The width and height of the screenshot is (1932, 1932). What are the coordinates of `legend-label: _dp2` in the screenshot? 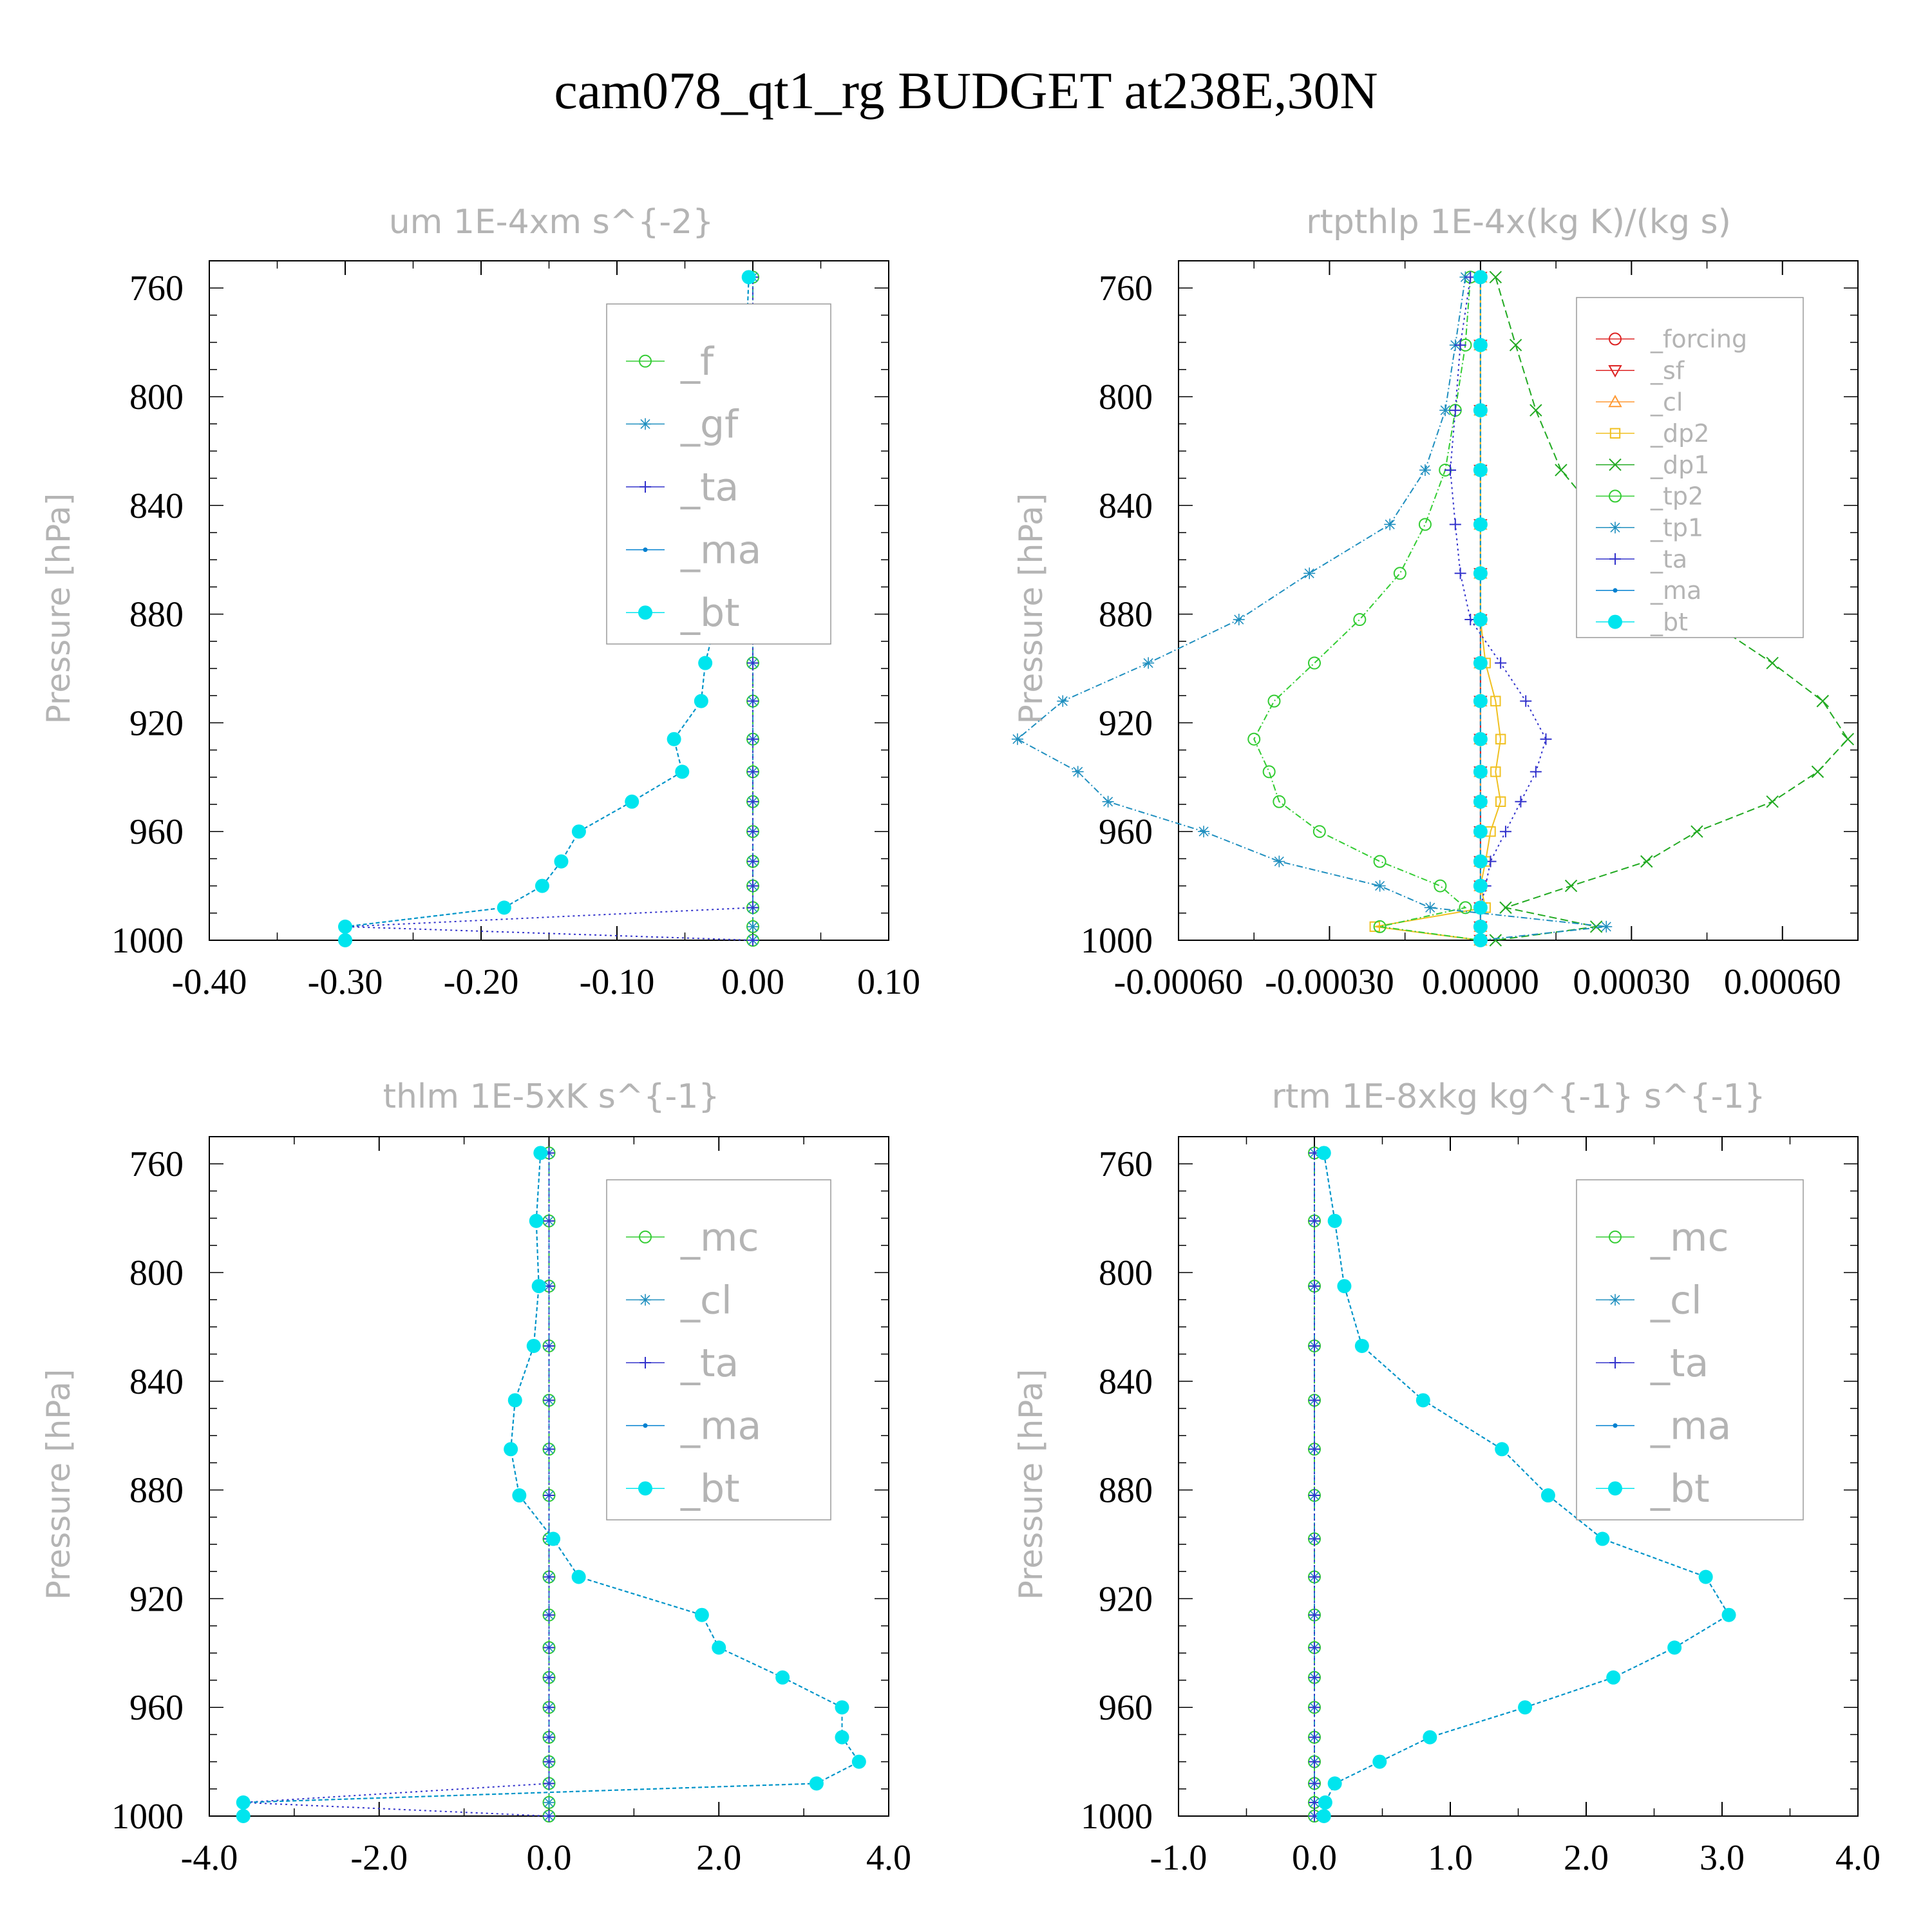 It's located at (1679, 433).